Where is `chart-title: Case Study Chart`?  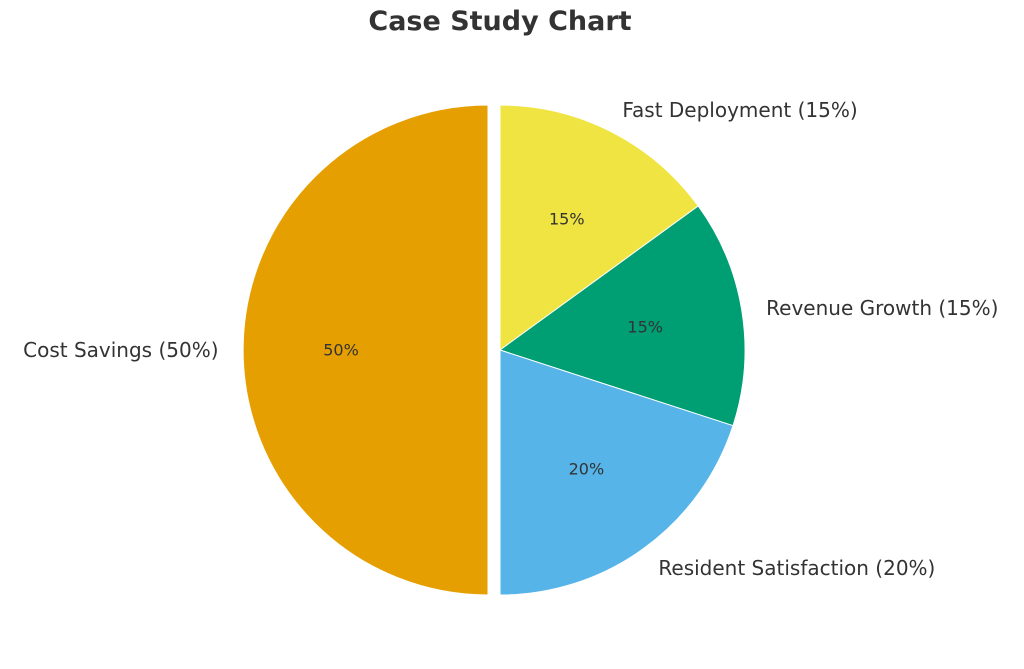
chart-title: Case Study Chart is located at coordinates (500, 21).